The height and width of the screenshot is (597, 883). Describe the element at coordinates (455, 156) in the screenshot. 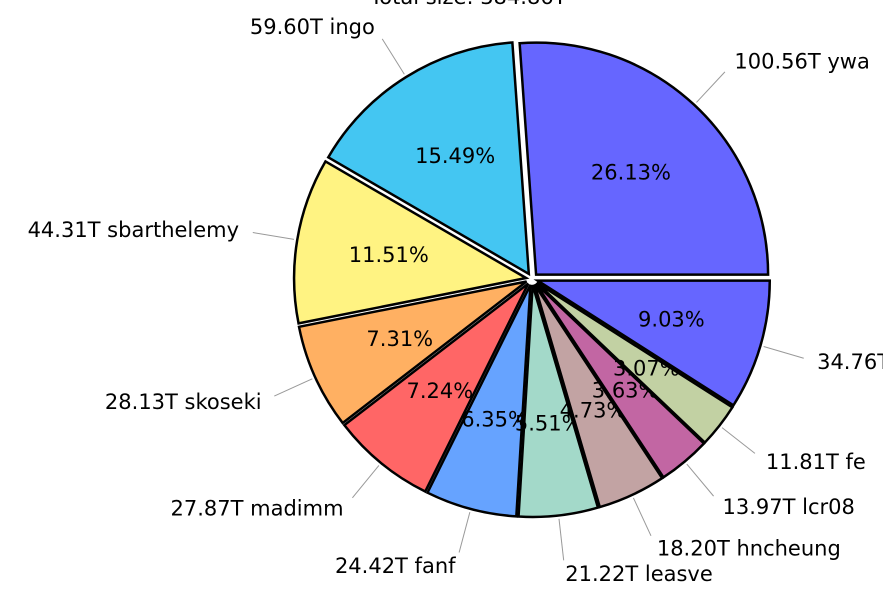

I see `percent-label: 15.49%` at that location.